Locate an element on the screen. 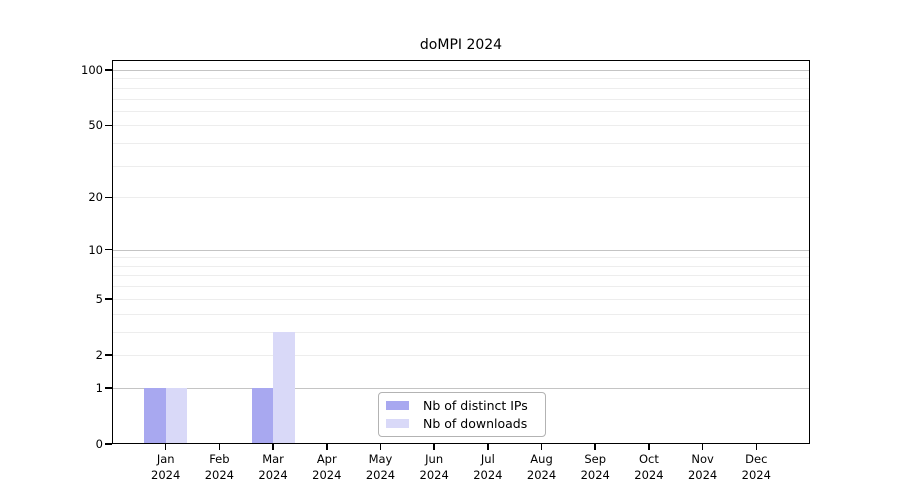  x-axis-tick-label: Mar 2024 is located at coordinates (273, 467).